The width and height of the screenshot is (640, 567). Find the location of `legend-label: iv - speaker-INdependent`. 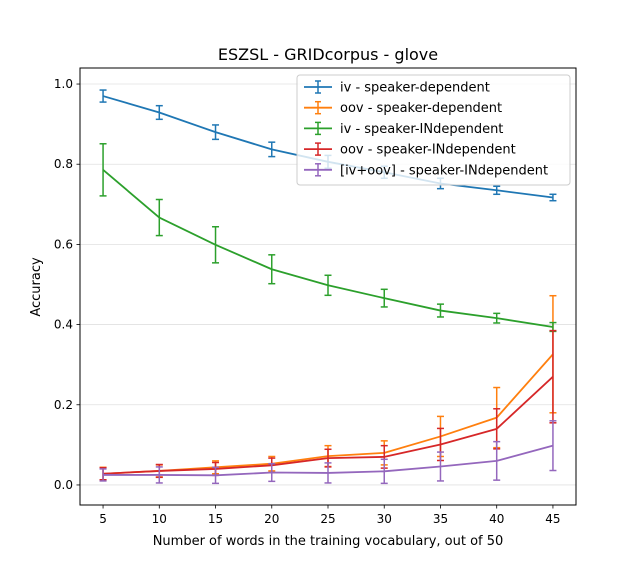

legend-label: iv - speaker-INdependent is located at coordinates (421, 129).